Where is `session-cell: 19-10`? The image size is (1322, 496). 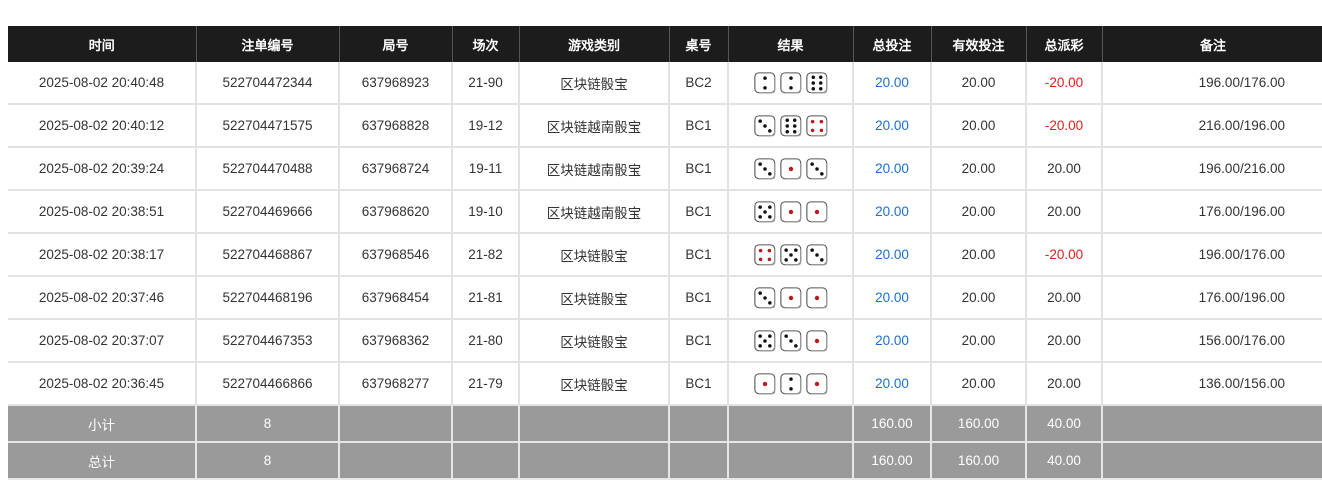 session-cell: 19-10 is located at coordinates (486, 212).